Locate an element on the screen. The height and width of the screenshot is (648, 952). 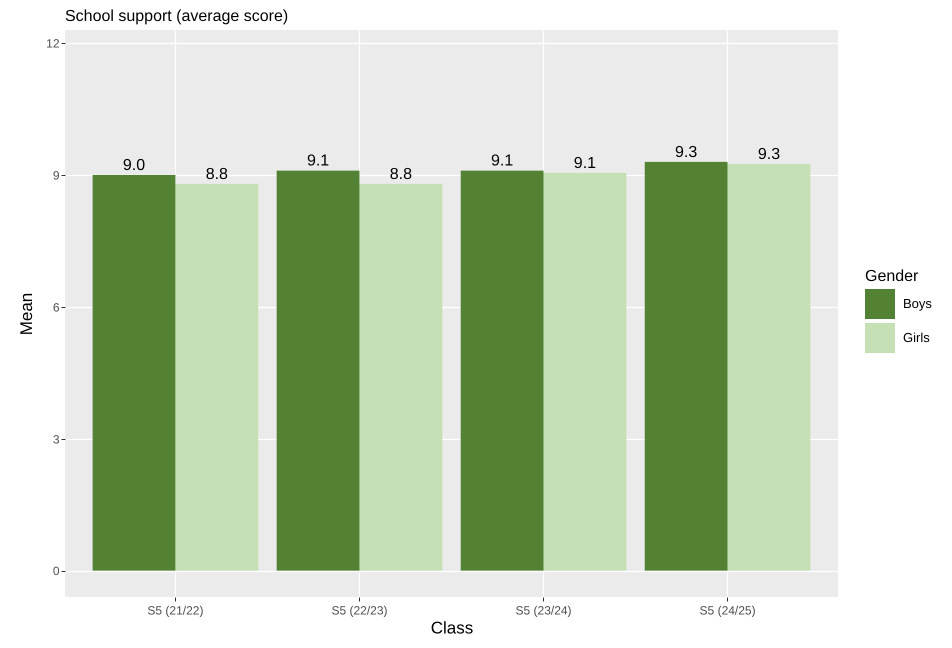
y-tick-label: 12 is located at coordinates (53, 43).